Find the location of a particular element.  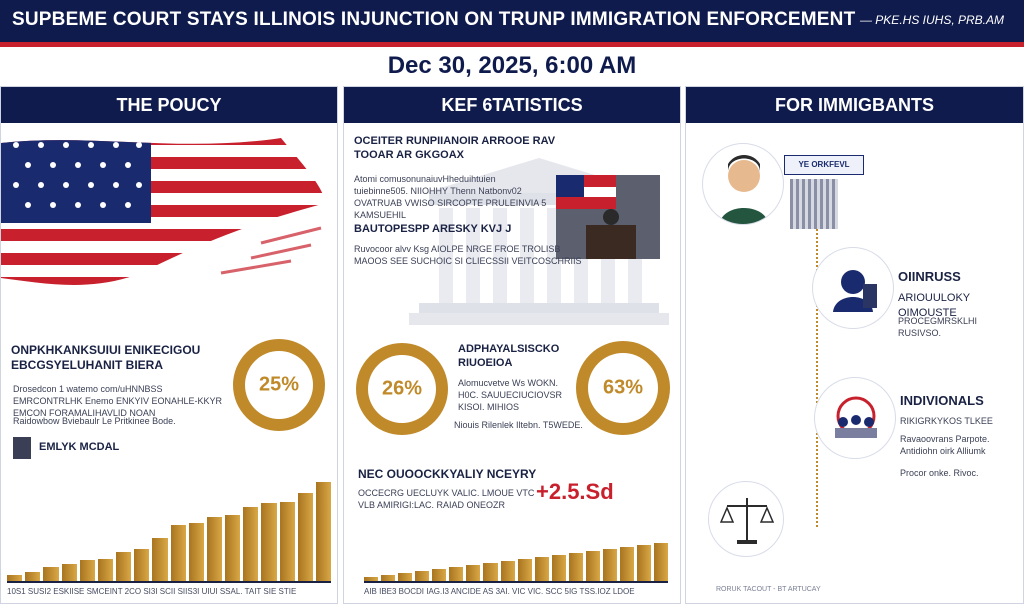

id-badge-text: YE ORKFEVL is located at coordinates (824, 164).